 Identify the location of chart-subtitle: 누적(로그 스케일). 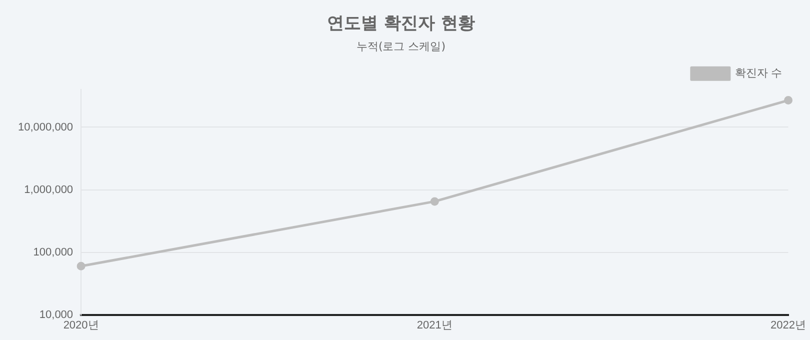
(401, 46).